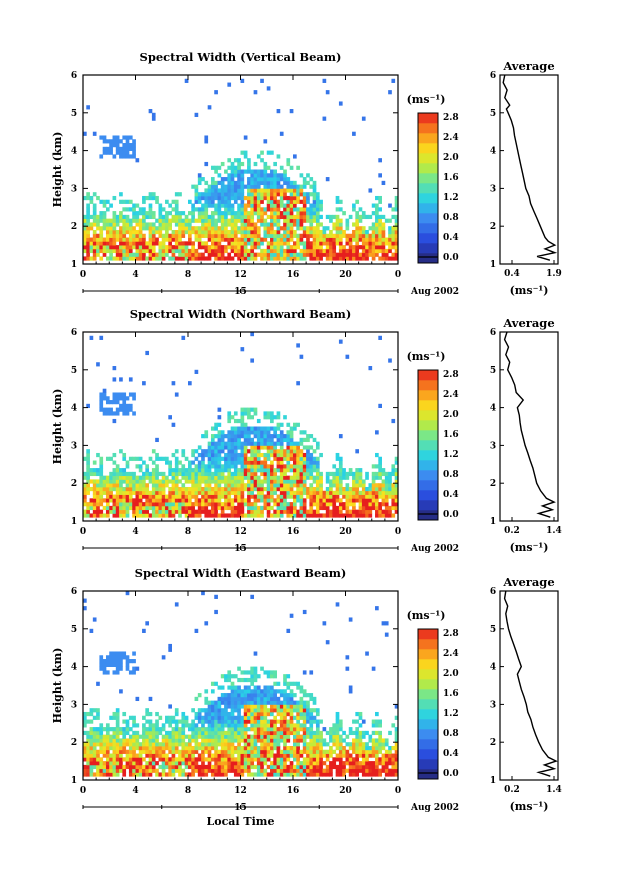  What do you see at coordinates (241, 684) in the screenshot?
I see `heatmap-cells` at bounding box center [241, 684].